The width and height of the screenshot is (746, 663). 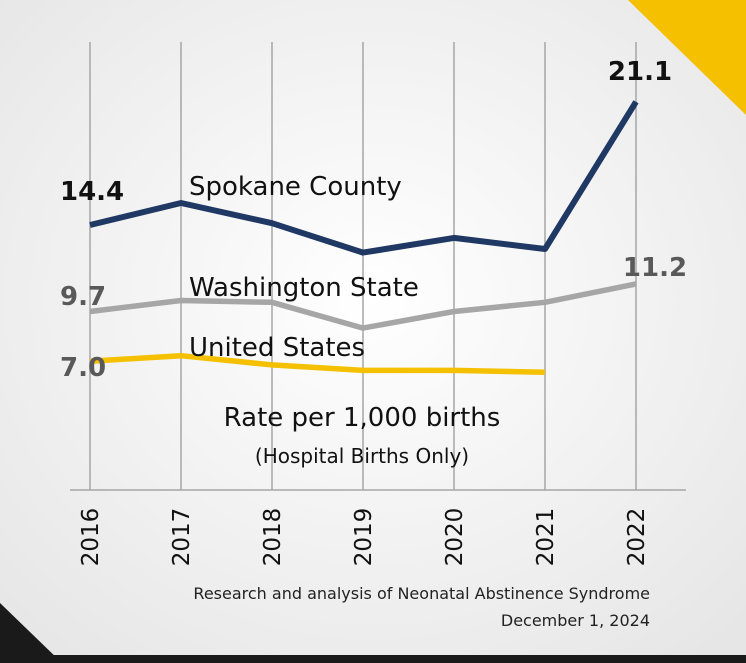 What do you see at coordinates (362, 418) in the screenshot?
I see `rate-annotation: Rate per 1,000 births` at bounding box center [362, 418].